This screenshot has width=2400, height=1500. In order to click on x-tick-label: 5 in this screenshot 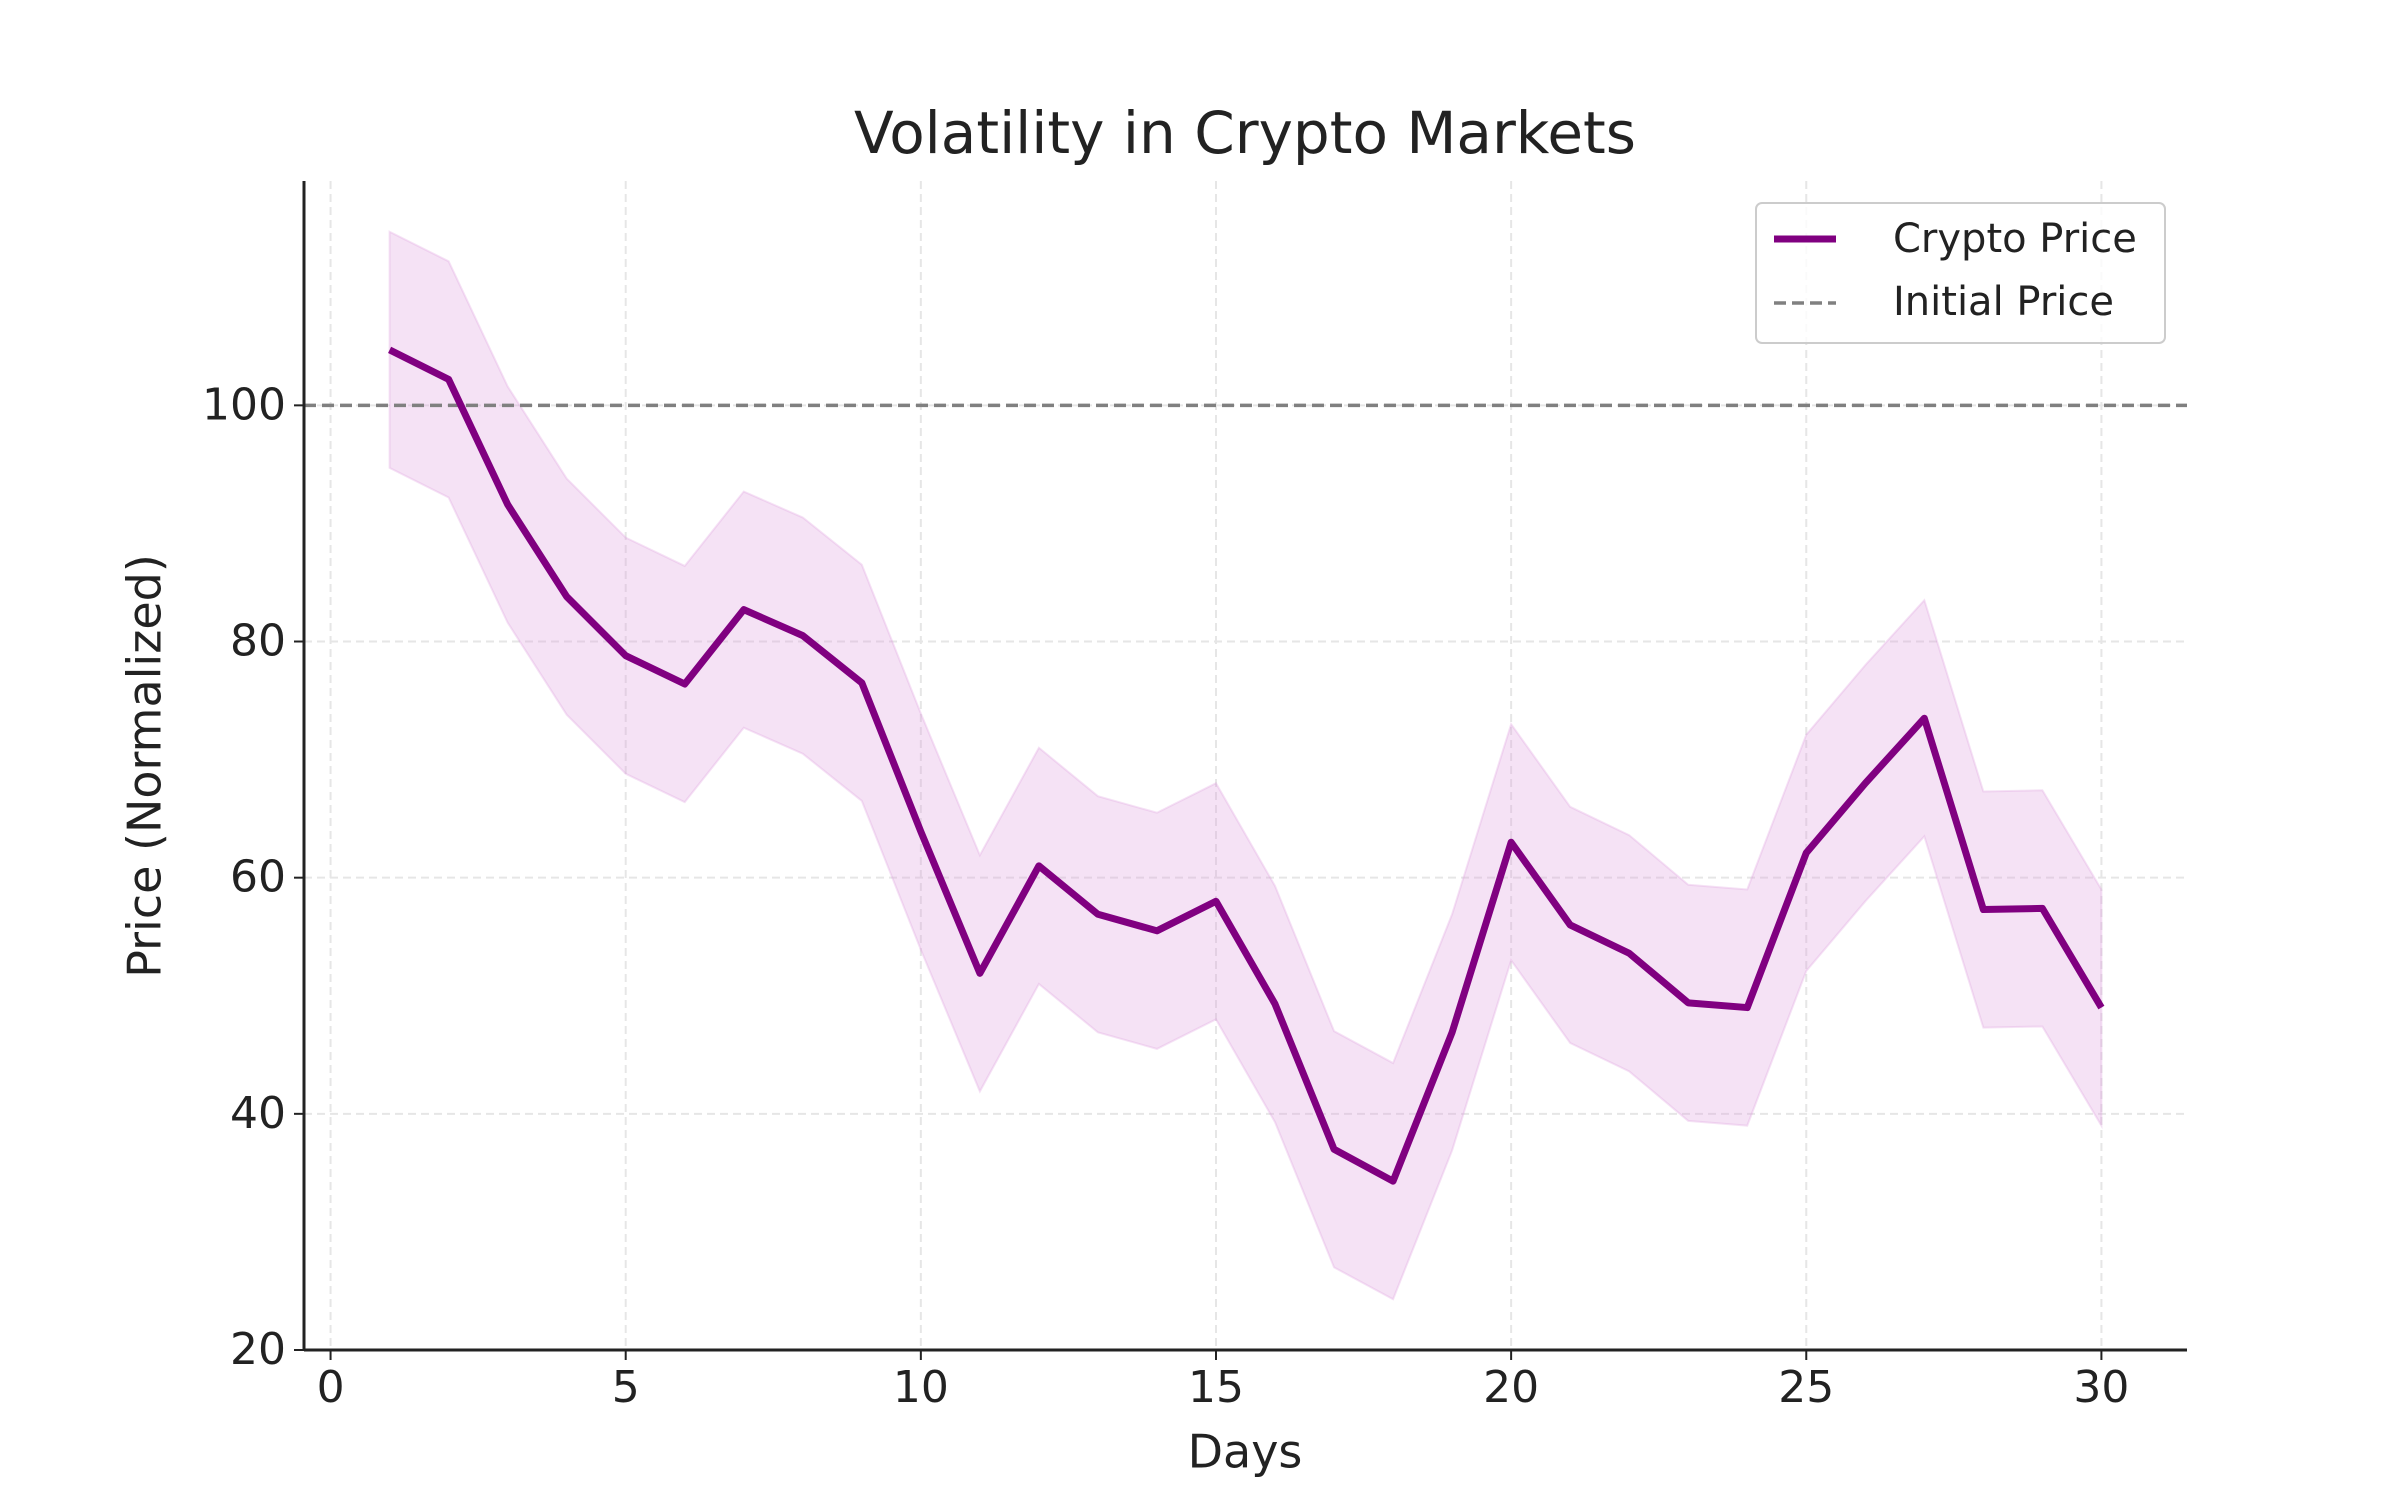, I will do `click(626, 1387)`.